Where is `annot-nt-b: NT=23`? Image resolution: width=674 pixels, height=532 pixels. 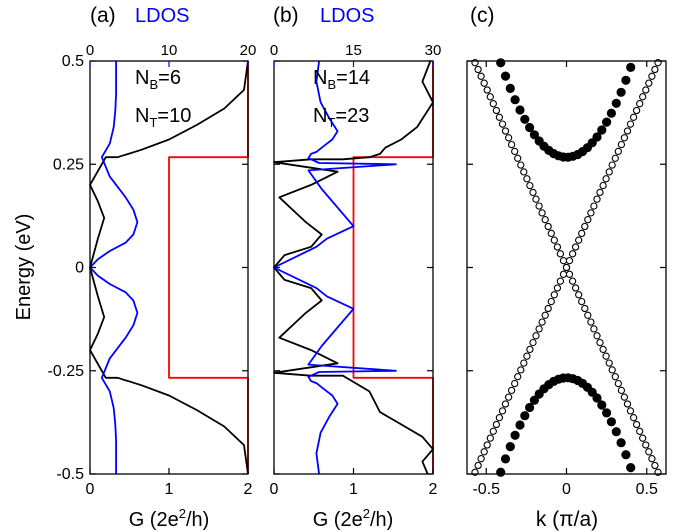 annot-nt-b: NT=23 is located at coordinates (341, 117).